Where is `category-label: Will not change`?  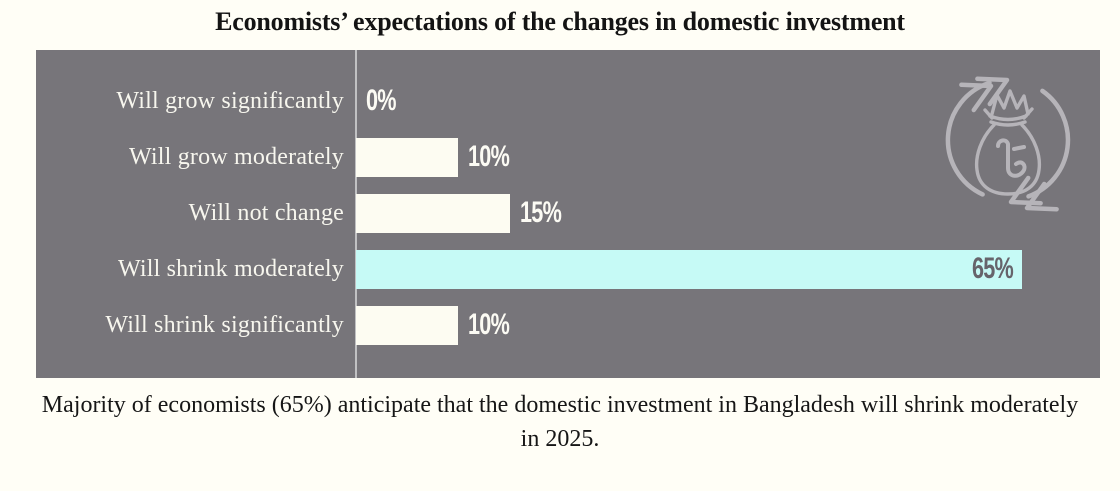
category-label: Will not change is located at coordinates (266, 212).